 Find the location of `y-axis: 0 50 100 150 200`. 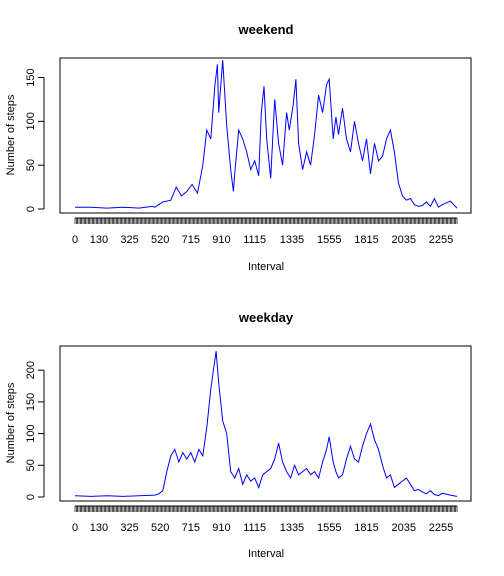

y-axis: 0 50 100 150 200 is located at coordinates (35, 430).